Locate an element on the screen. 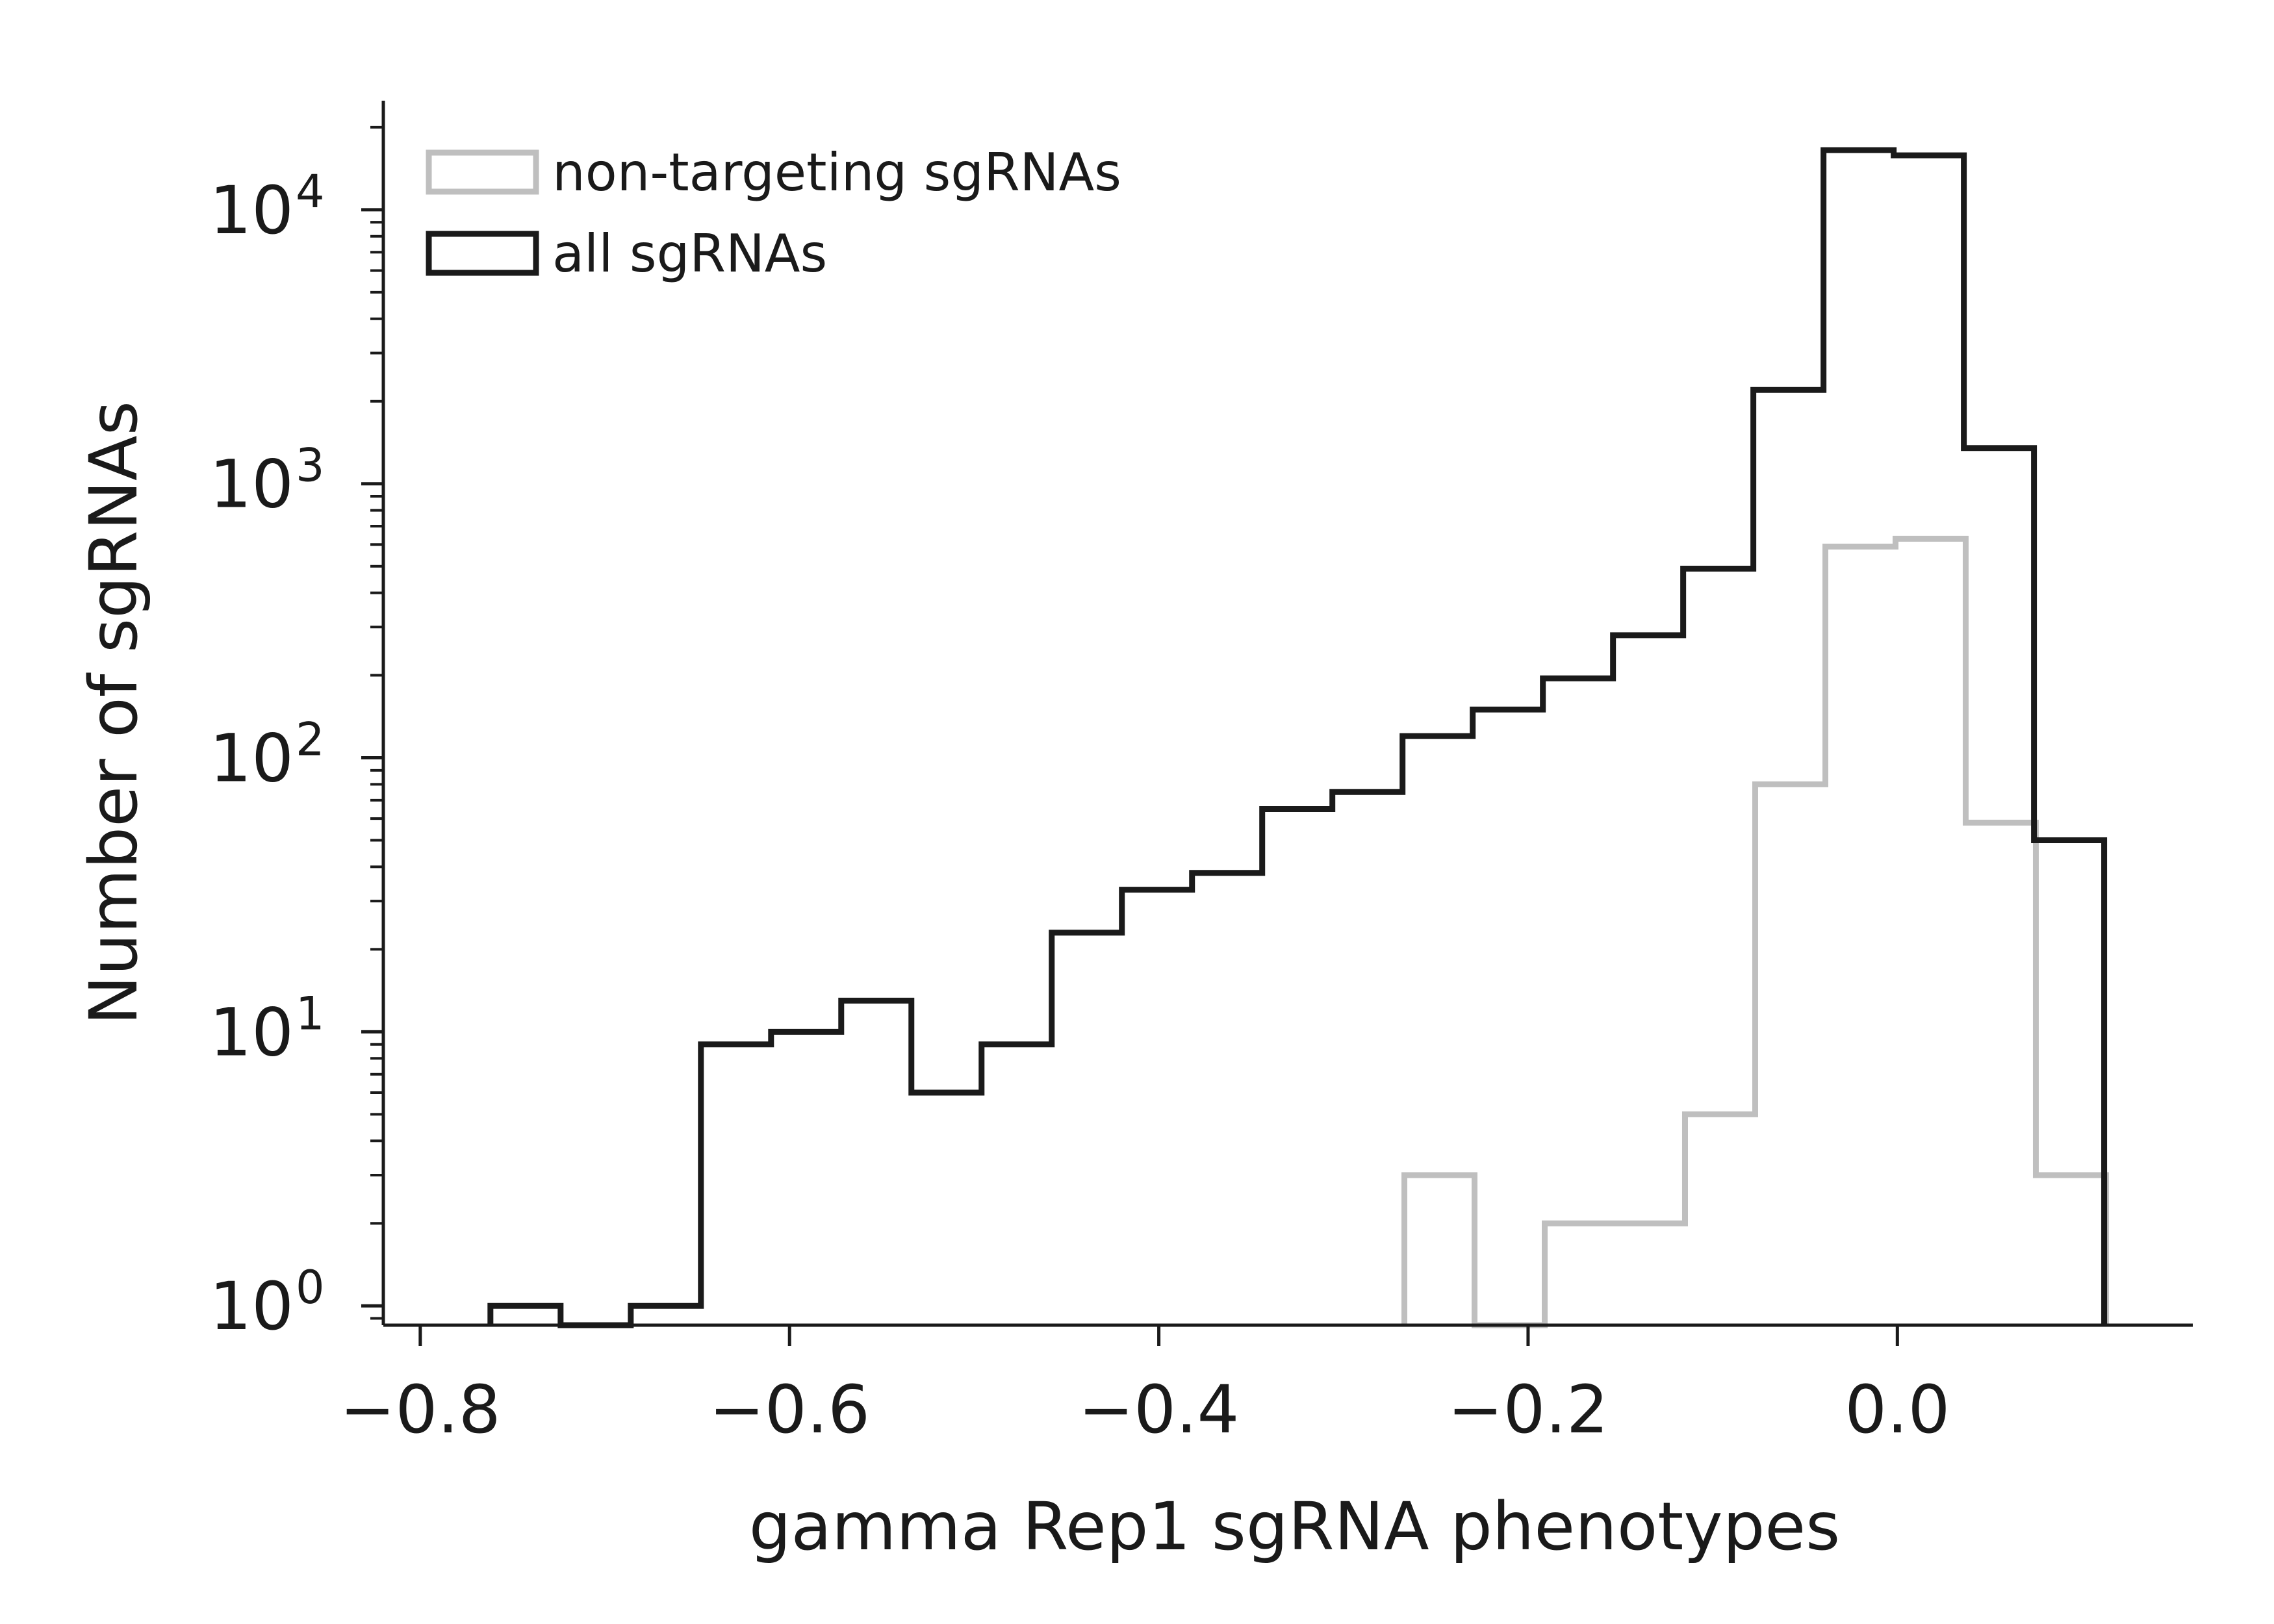 The image size is (2274, 1624). x-tick-label: −0.8 is located at coordinates (420, 1410).